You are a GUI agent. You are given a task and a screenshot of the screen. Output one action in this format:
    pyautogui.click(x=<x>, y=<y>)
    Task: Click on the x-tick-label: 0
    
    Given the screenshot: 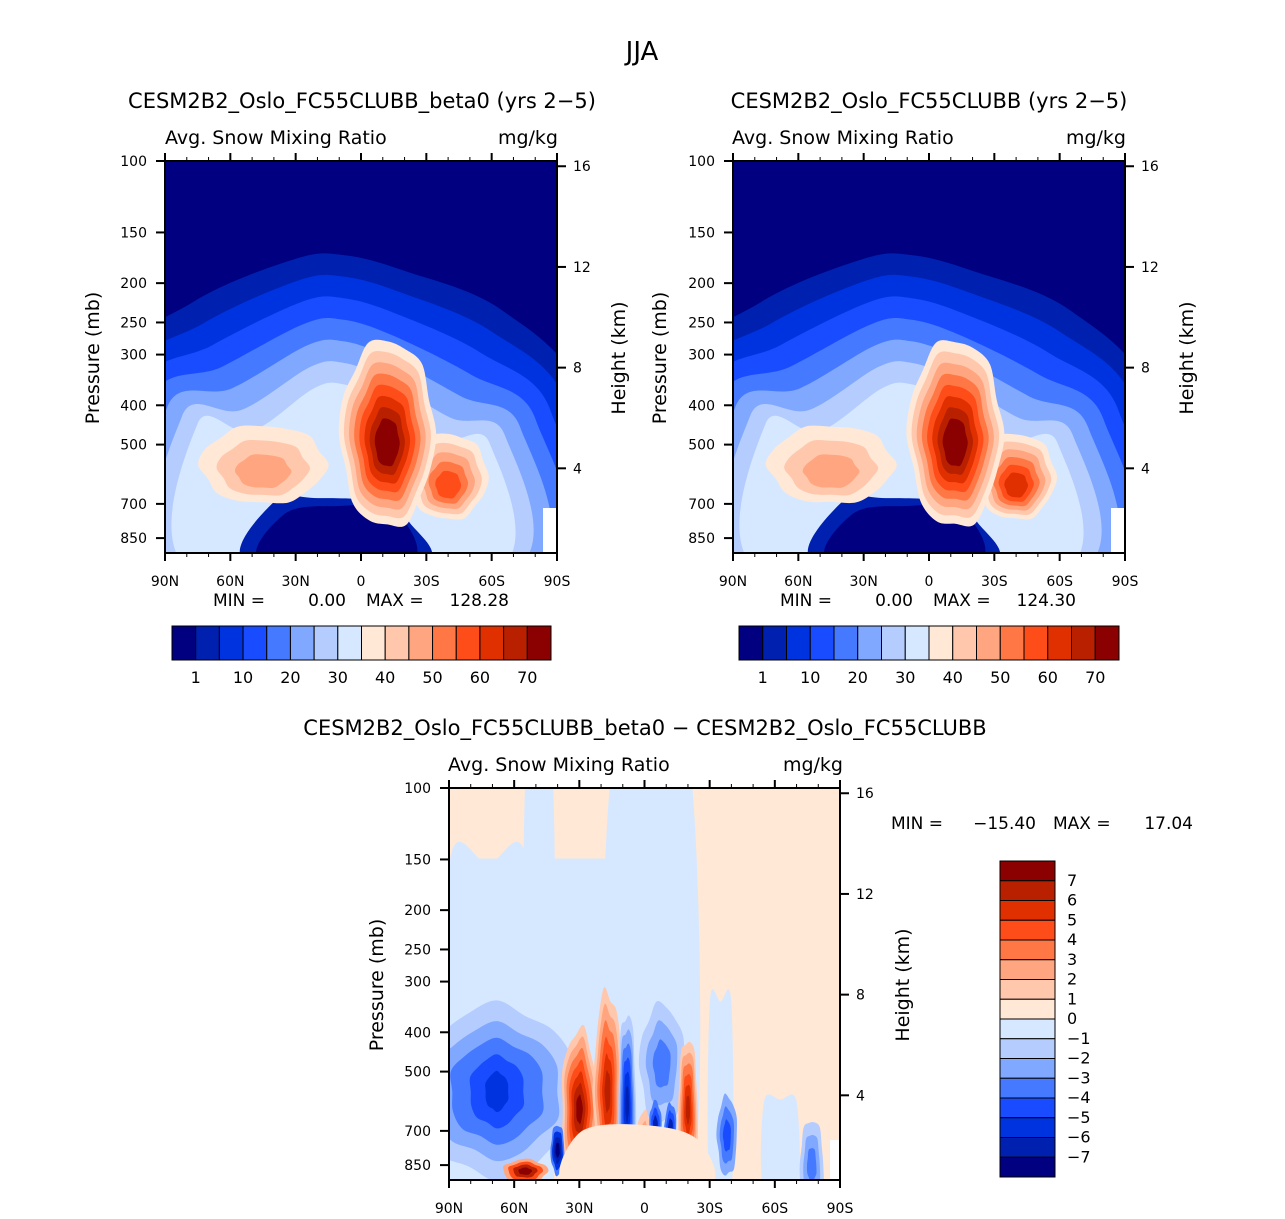 What is the action you would take?
    pyautogui.click(x=644, y=1209)
    